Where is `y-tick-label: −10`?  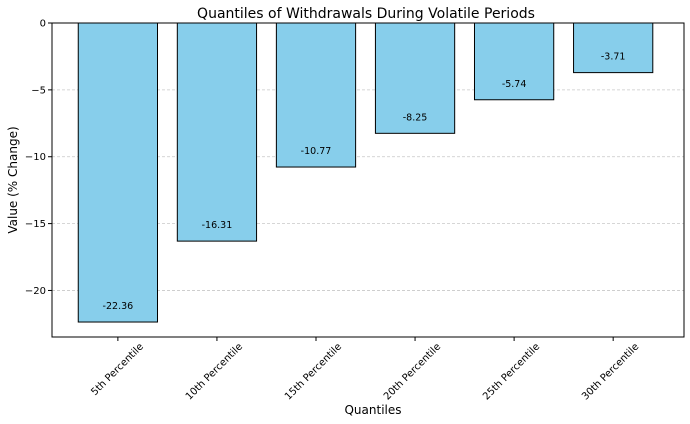 y-tick-label: −10 is located at coordinates (35, 157).